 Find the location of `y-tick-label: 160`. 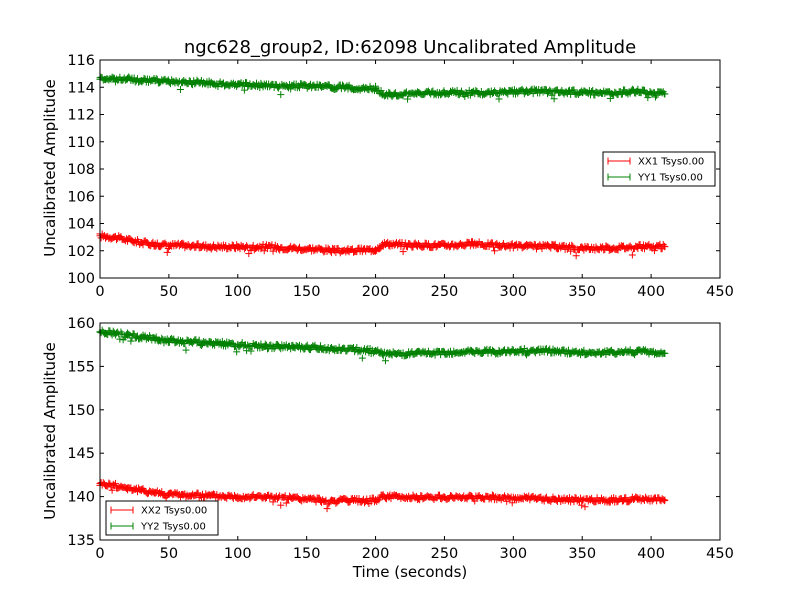

y-tick-label: 160 is located at coordinates (81, 324).